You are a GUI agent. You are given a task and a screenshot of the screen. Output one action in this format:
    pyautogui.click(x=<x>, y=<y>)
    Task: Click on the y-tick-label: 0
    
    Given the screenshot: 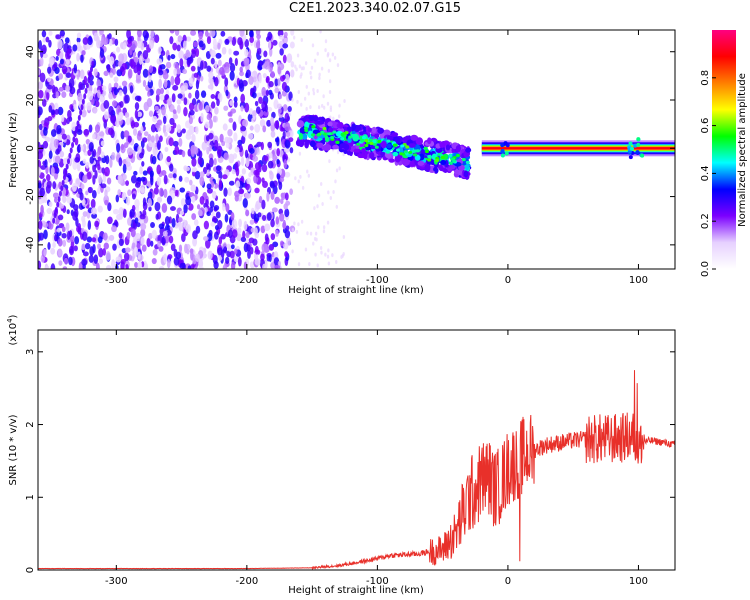 What is the action you would take?
    pyautogui.click(x=30, y=570)
    